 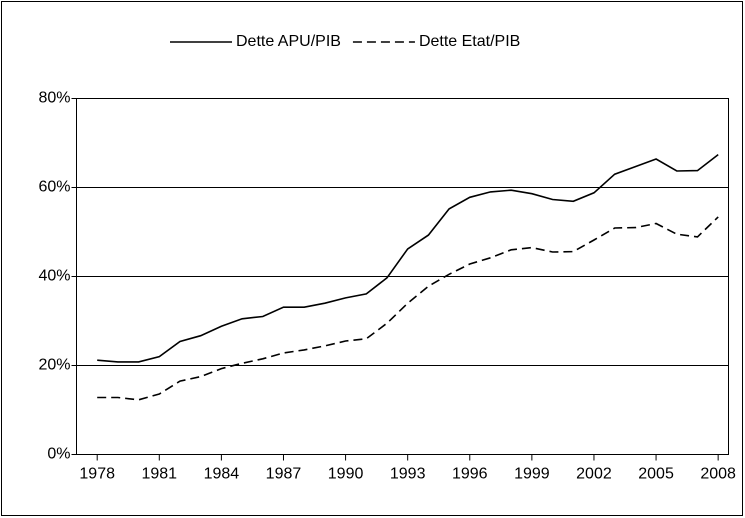 I want to click on x-tick-label: 1999, so click(x=532, y=474).